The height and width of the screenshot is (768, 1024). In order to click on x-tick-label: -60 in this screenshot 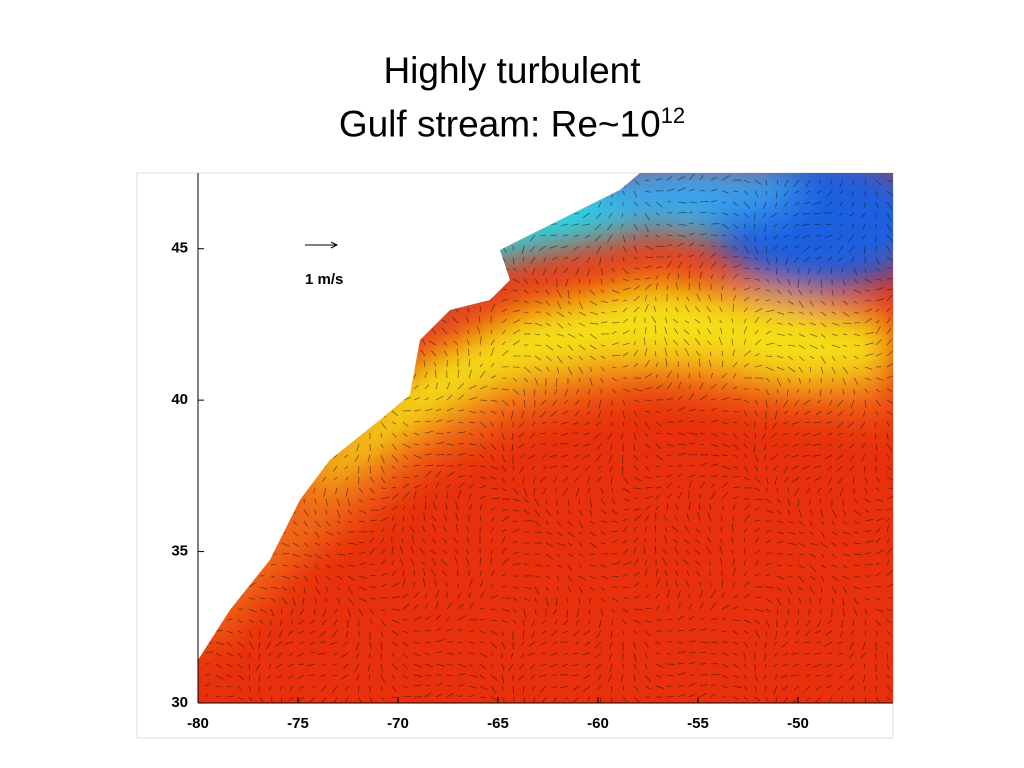, I will do `click(598, 723)`.